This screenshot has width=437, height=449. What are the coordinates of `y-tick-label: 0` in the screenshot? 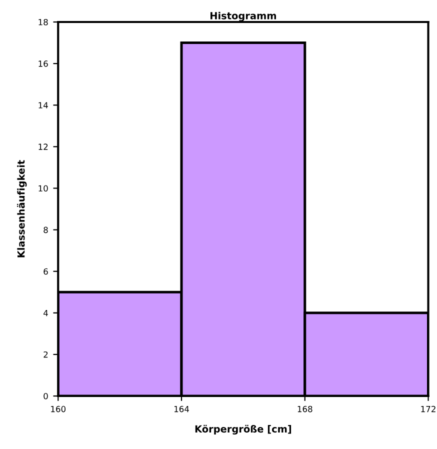 It's located at (46, 396).